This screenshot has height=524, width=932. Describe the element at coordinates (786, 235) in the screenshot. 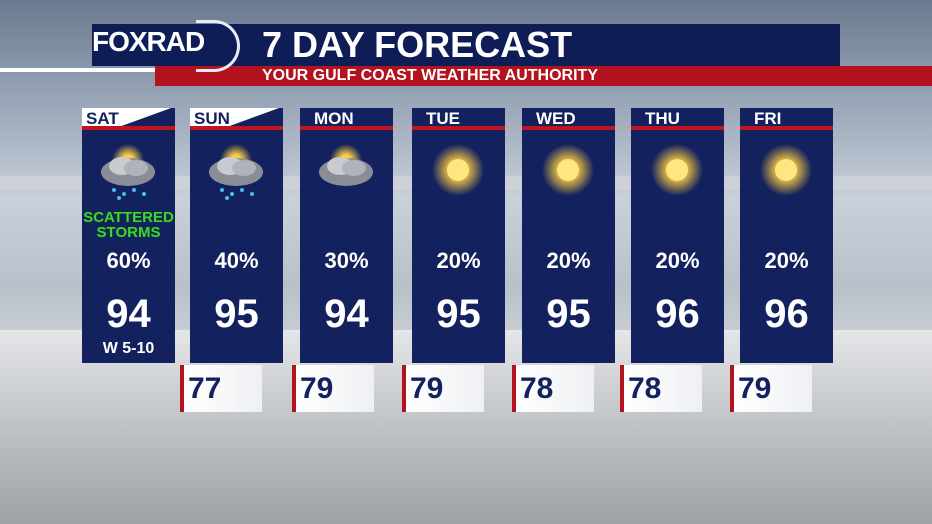

I see `day-column-fri: FRI 20% 96` at that location.